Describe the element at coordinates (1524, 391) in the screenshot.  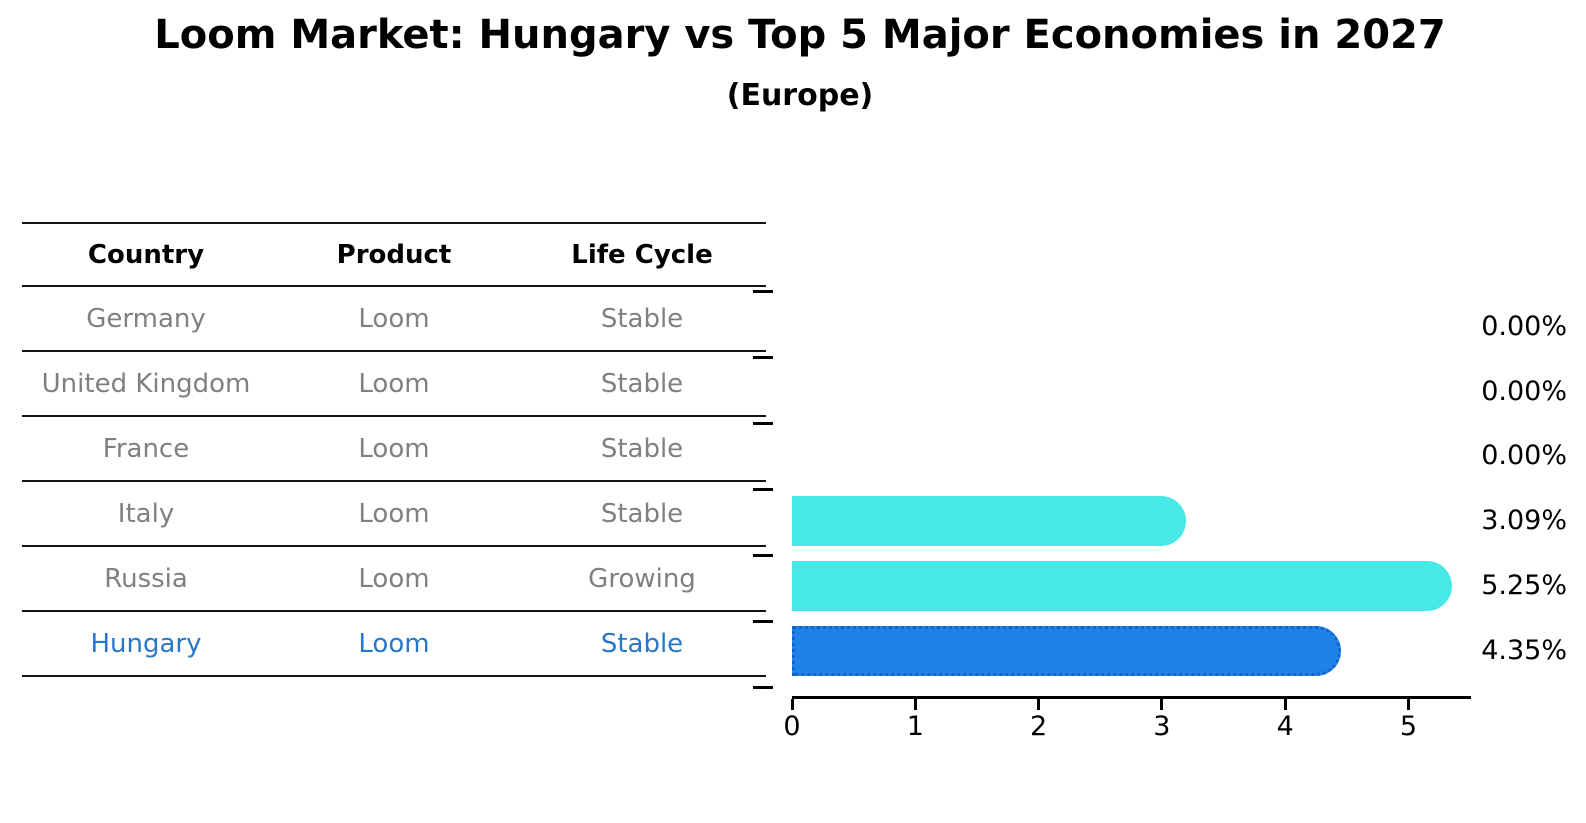
I see `value-label-united-kingdom: 0.00%` at that location.